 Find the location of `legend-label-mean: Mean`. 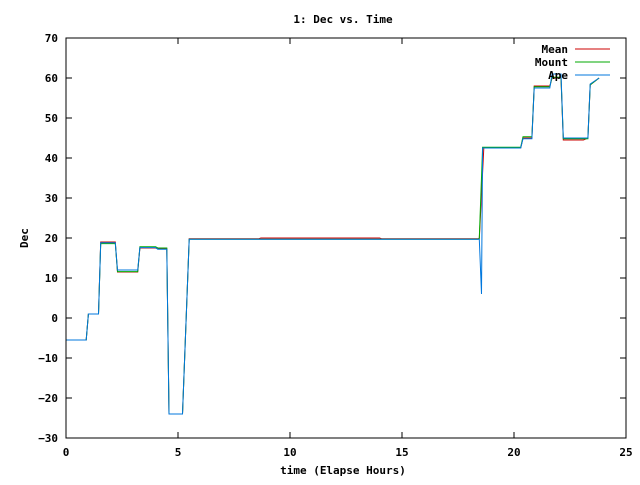

legend-label-mean: Mean is located at coordinates (555, 49).